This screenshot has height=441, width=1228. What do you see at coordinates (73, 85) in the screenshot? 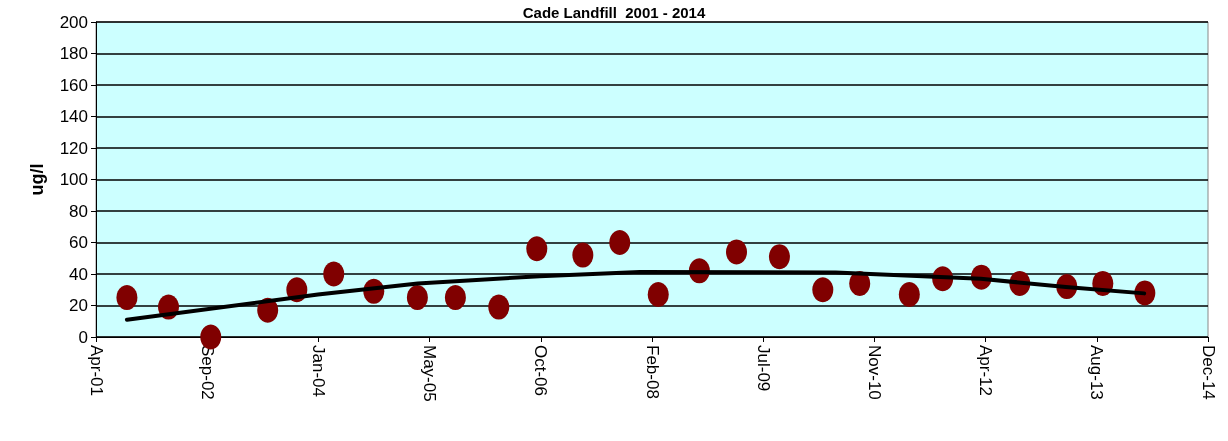
I see `y-tick-label: 160` at bounding box center [73, 85].